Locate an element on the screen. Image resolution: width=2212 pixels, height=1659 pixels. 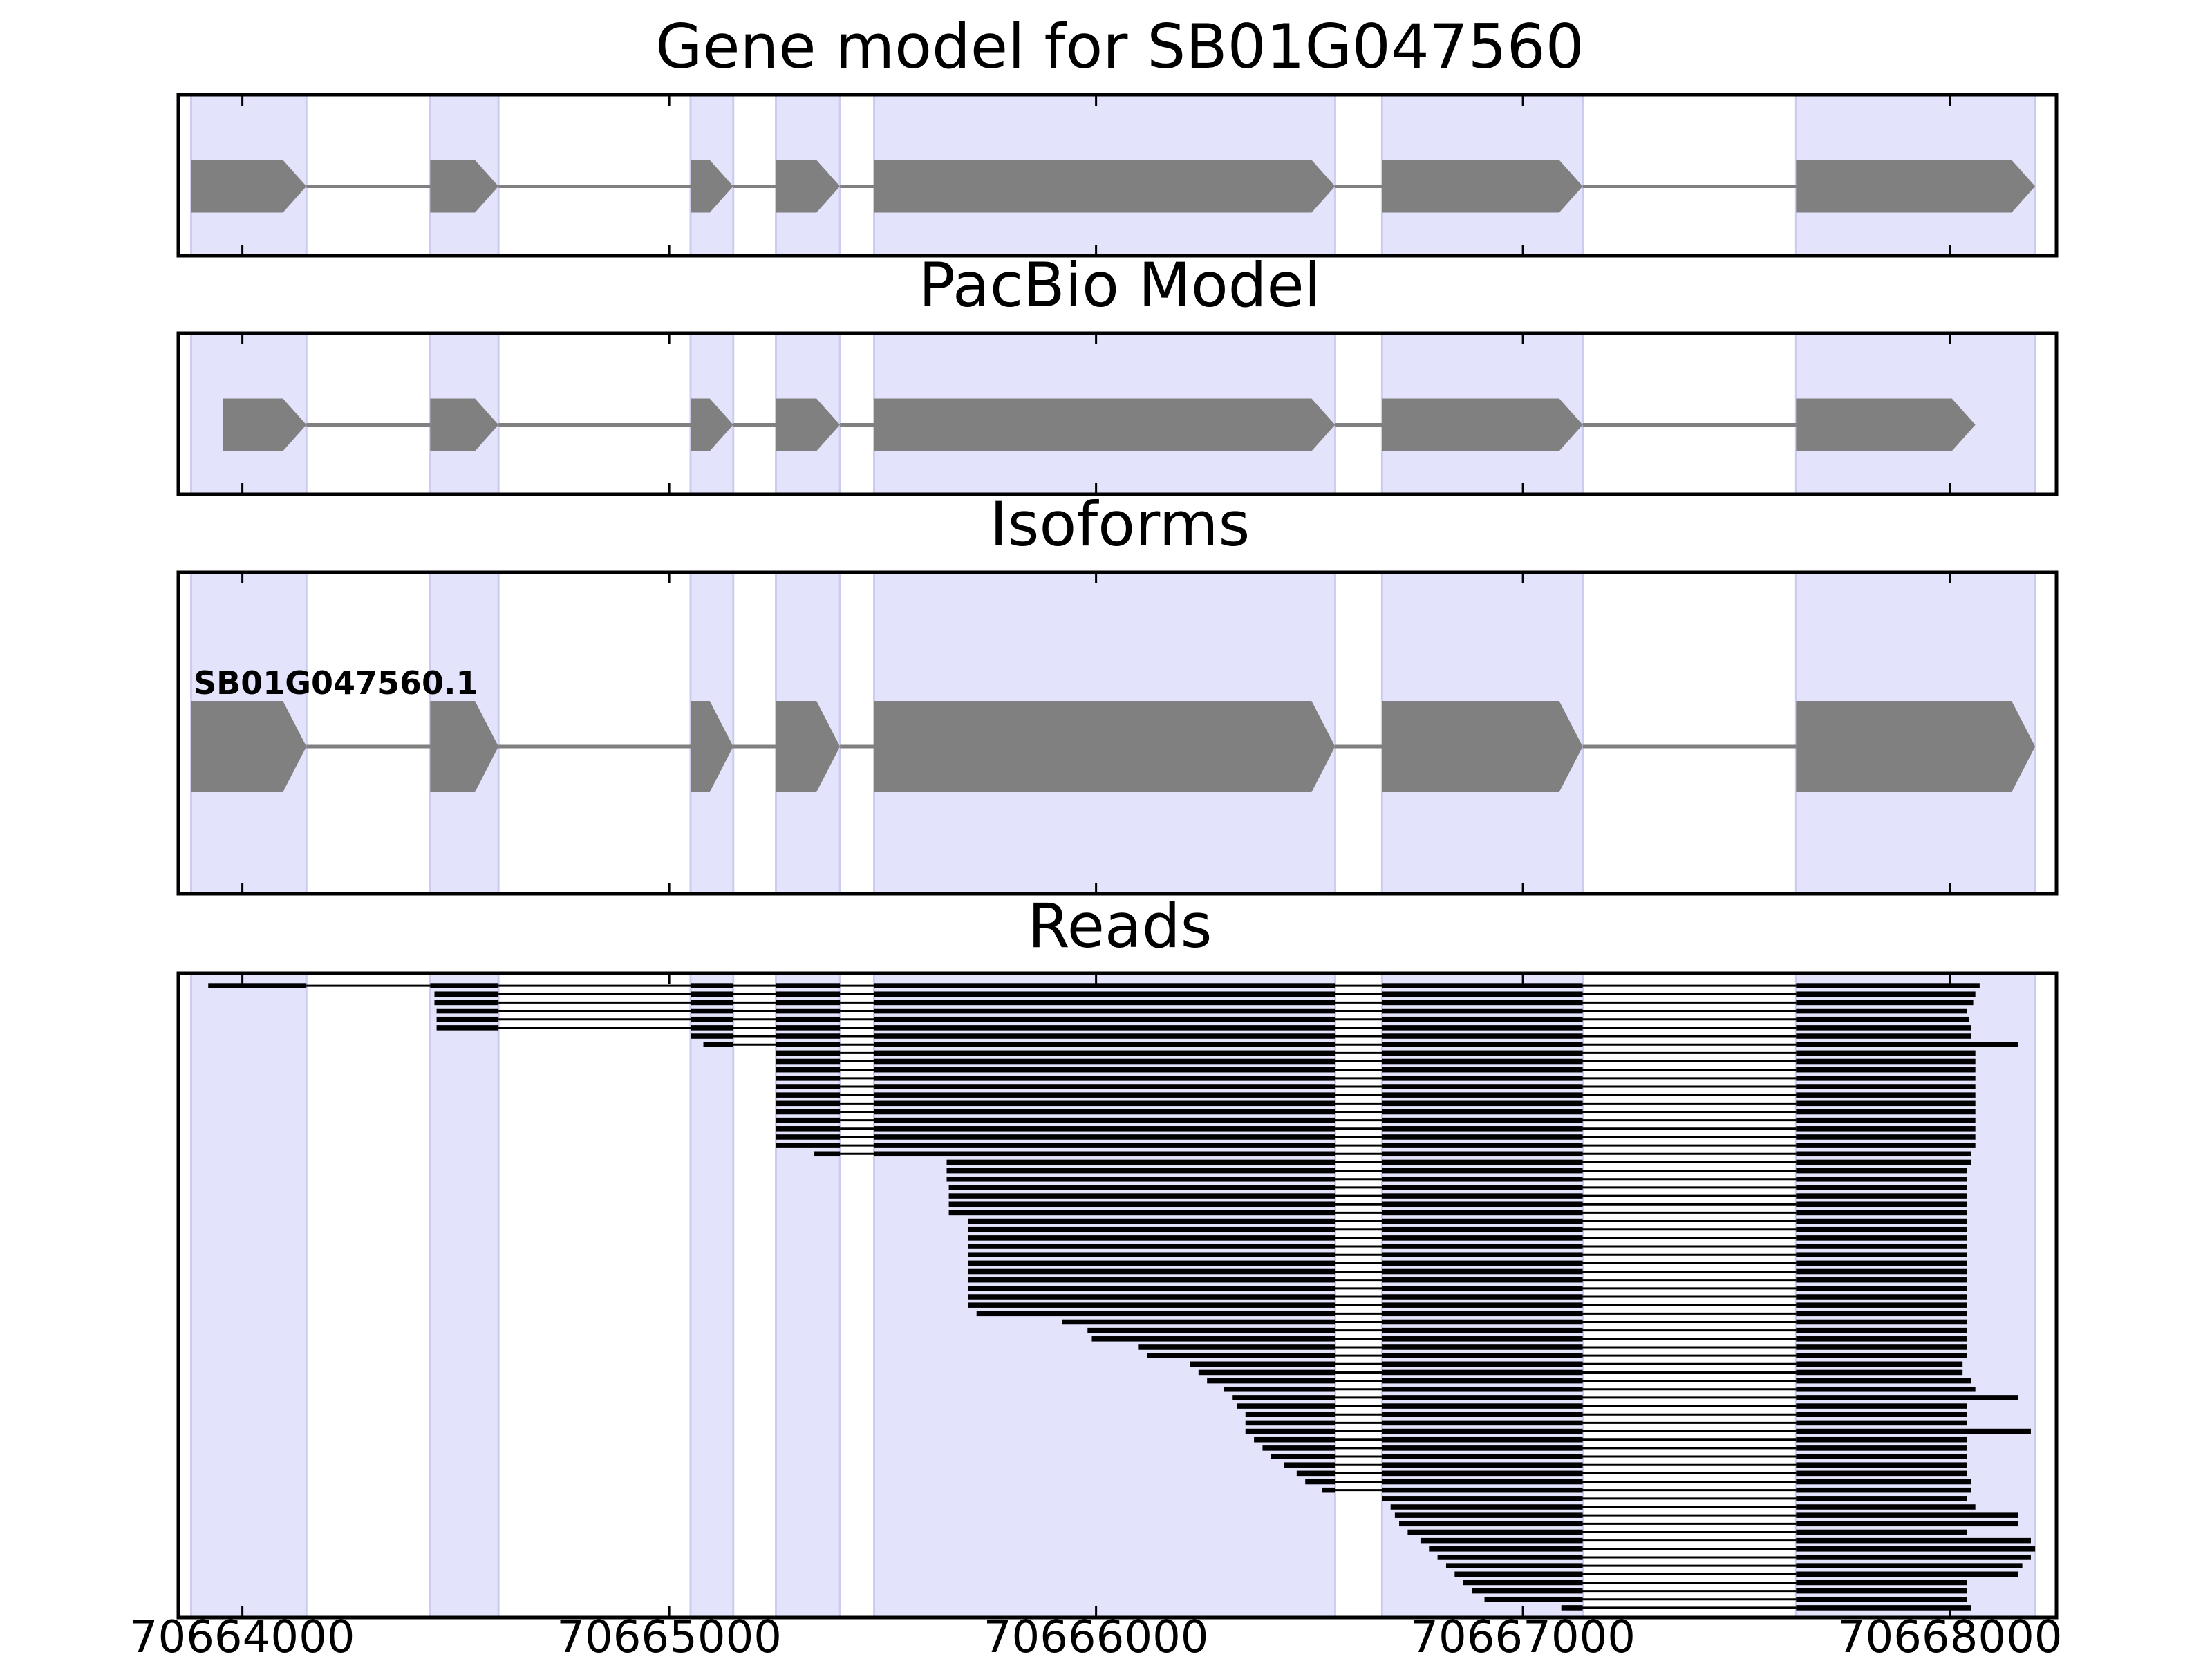
panel-frame is located at coordinates (1117, 175).